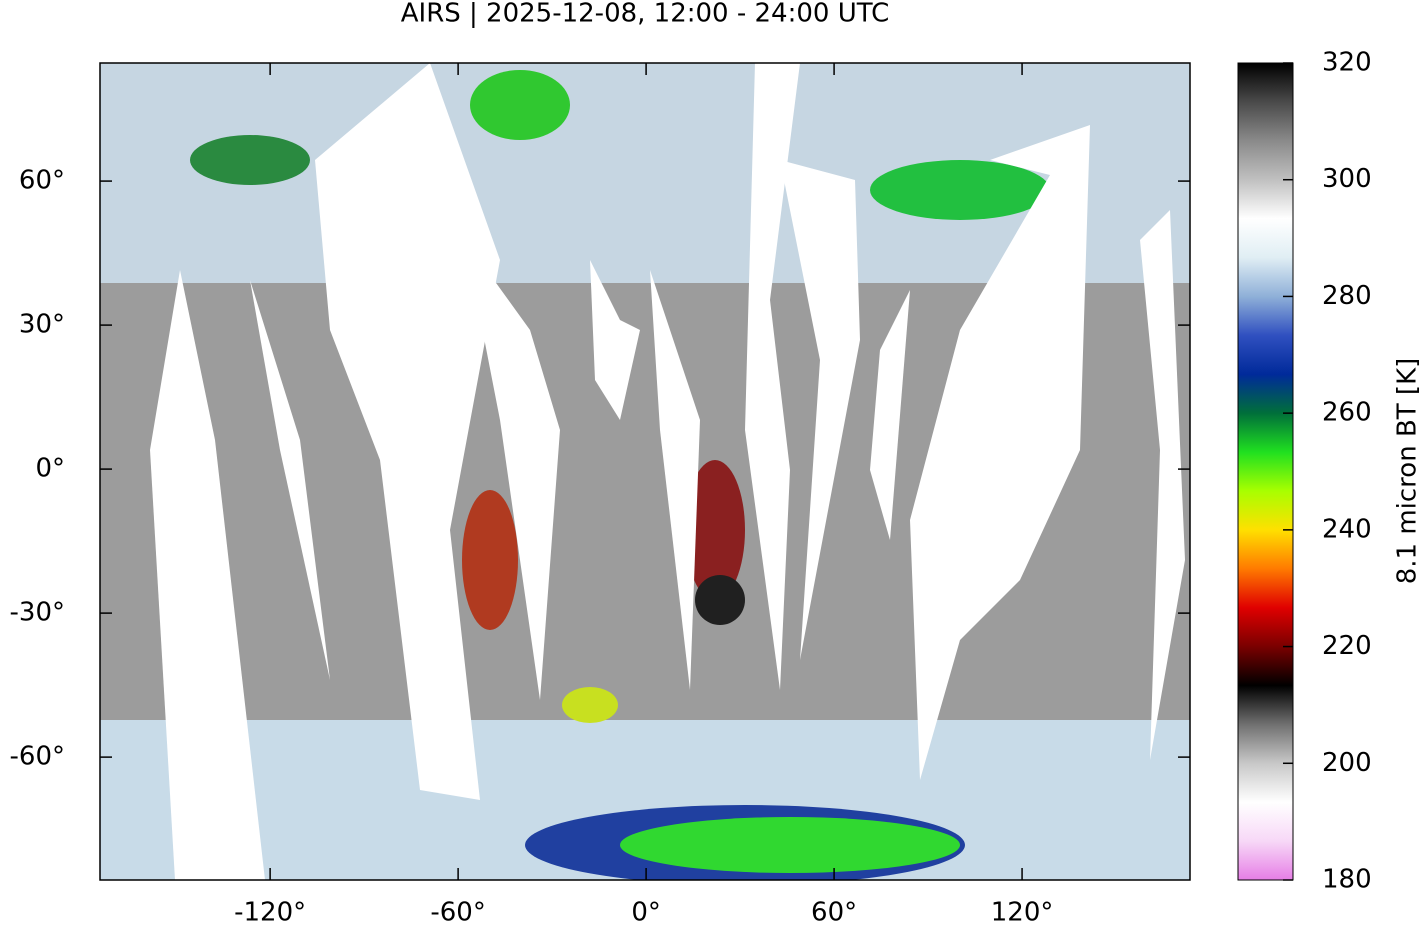 Image resolution: width=1421 pixels, height=934 pixels. What do you see at coordinates (1347, 413) in the screenshot?
I see `colorbar-tick-label: 260` at bounding box center [1347, 413].